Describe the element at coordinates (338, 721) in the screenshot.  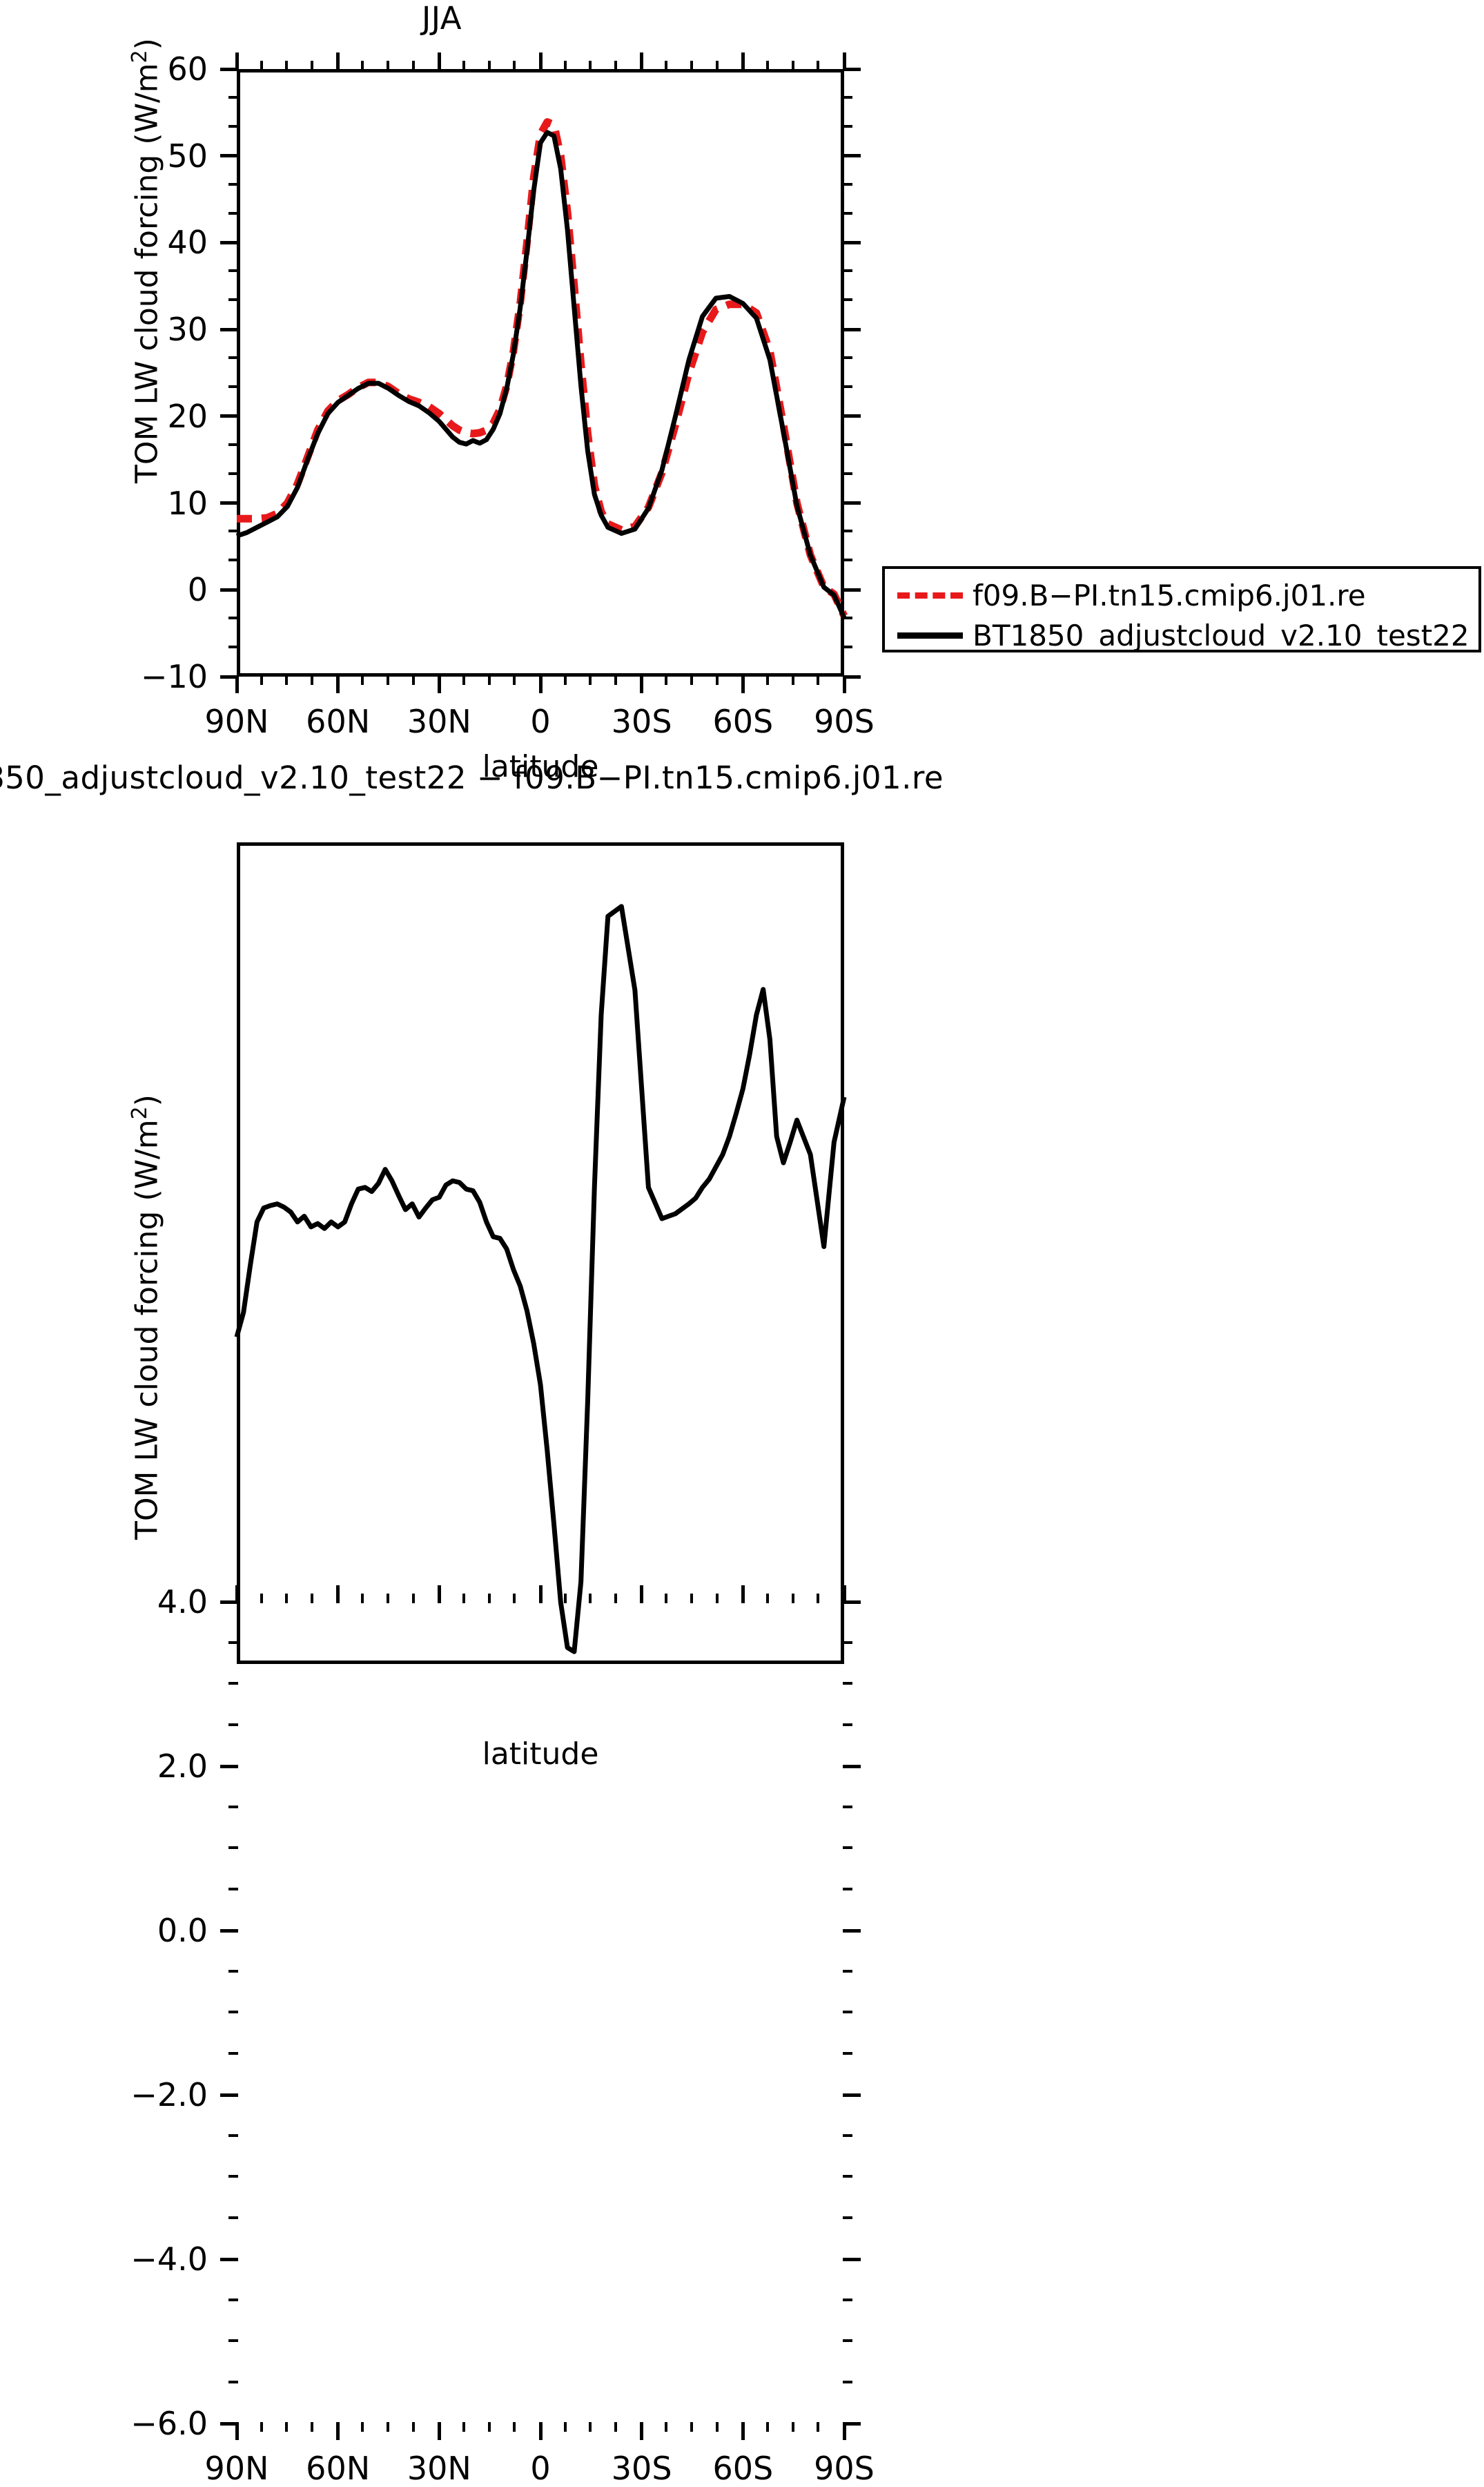
I see `x-tick-label: 60N` at that location.